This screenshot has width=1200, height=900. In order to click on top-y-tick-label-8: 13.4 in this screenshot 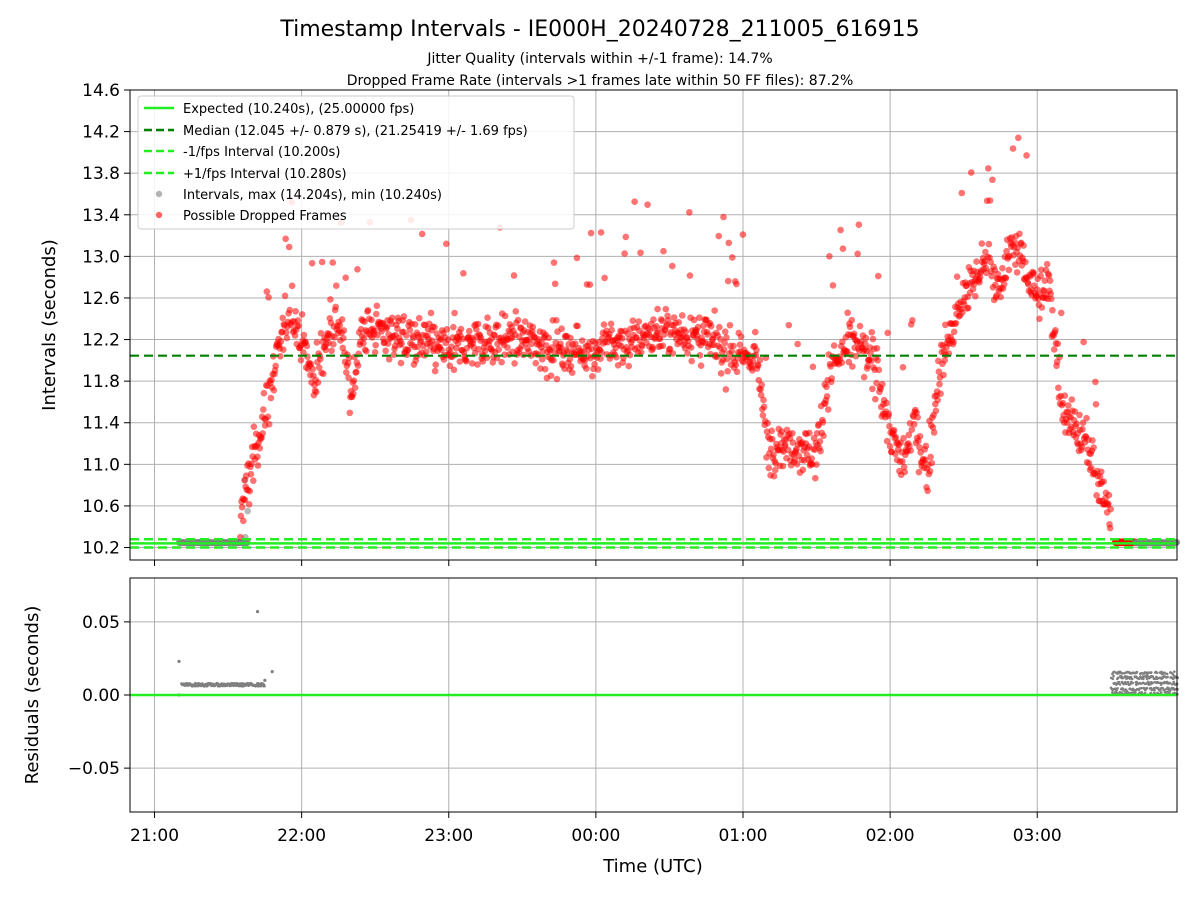, I will do `click(101, 216)`.